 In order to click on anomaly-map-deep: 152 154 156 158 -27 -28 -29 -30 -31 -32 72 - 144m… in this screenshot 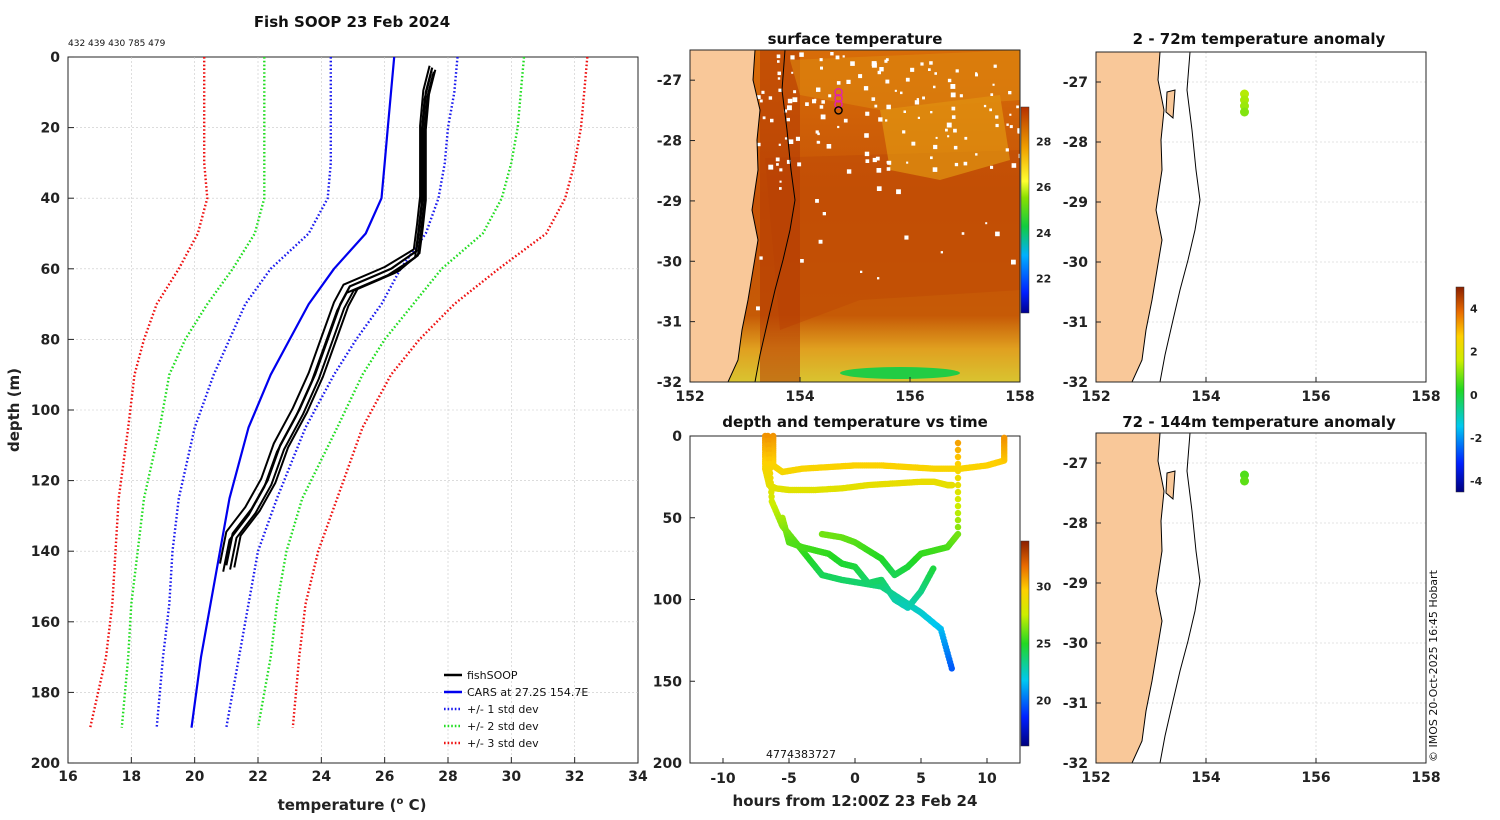, I will do `click(1252, 599)`.